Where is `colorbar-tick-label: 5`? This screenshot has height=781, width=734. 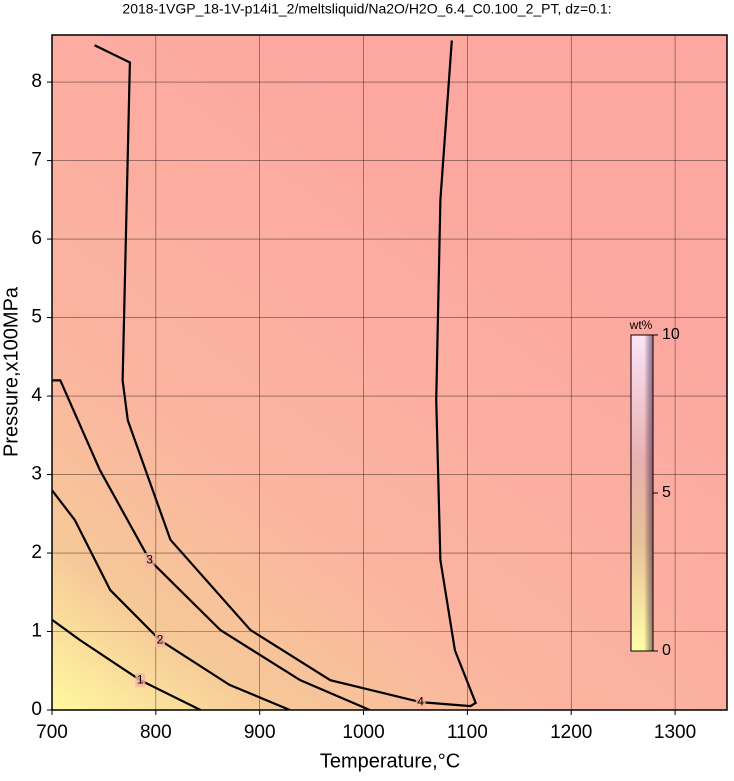 colorbar-tick-label: 5 is located at coordinates (666, 492).